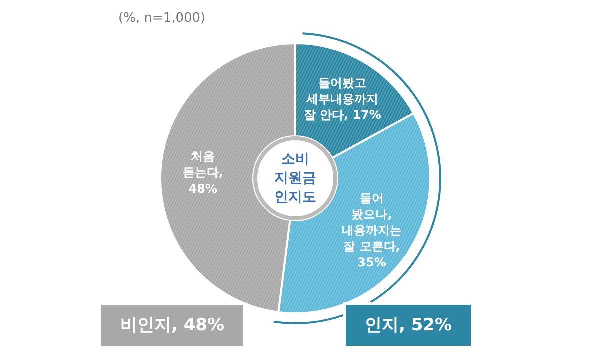  I want to click on slice-label: 들어 봤으나, 내용까지는 잘 모른다, 35%, so click(372, 230).